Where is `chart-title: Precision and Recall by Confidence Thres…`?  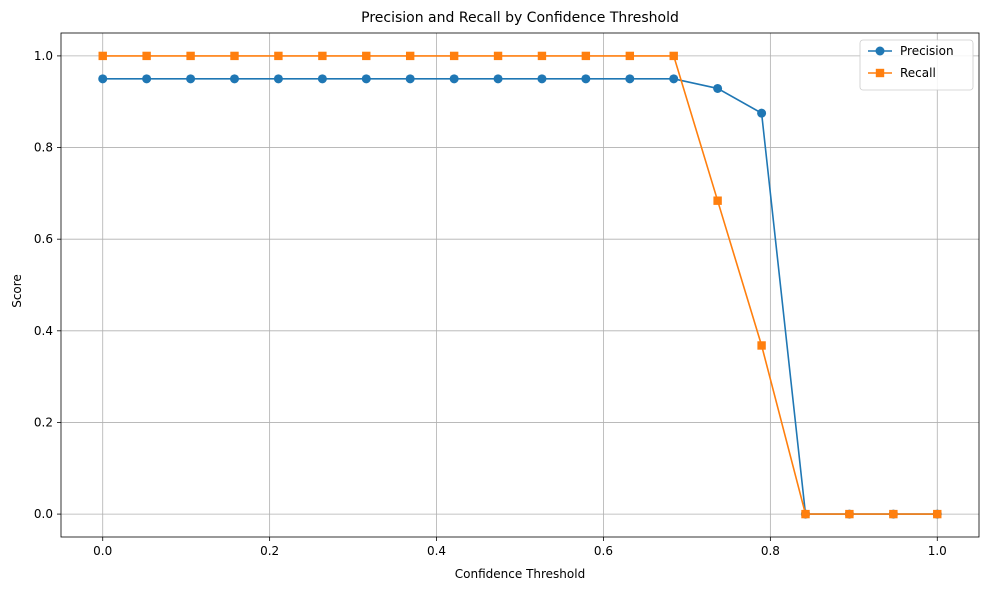
chart-title: Precision and Recall by Confidence Thres… is located at coordinates (520, 18).